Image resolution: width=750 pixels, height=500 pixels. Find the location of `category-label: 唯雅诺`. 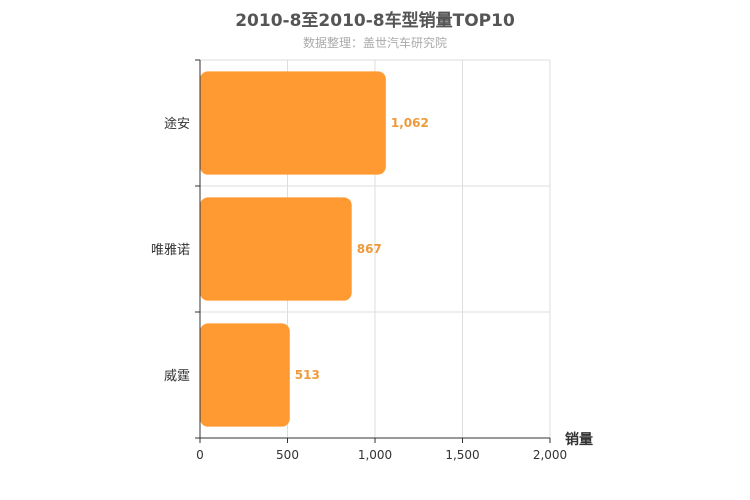

category-label: 唯雅诺 is located at coordinates (170, 250).